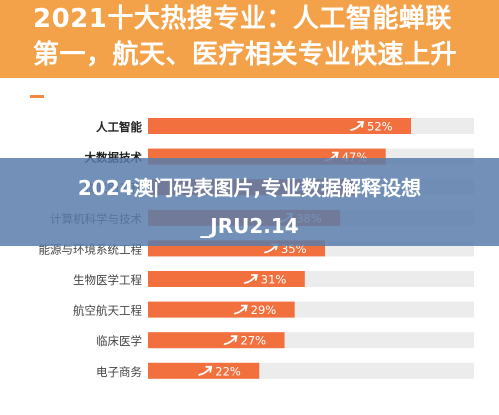  Describe the element at coordinates (228, 371) in the screenshot. I see `value-label: 22%` at that location.